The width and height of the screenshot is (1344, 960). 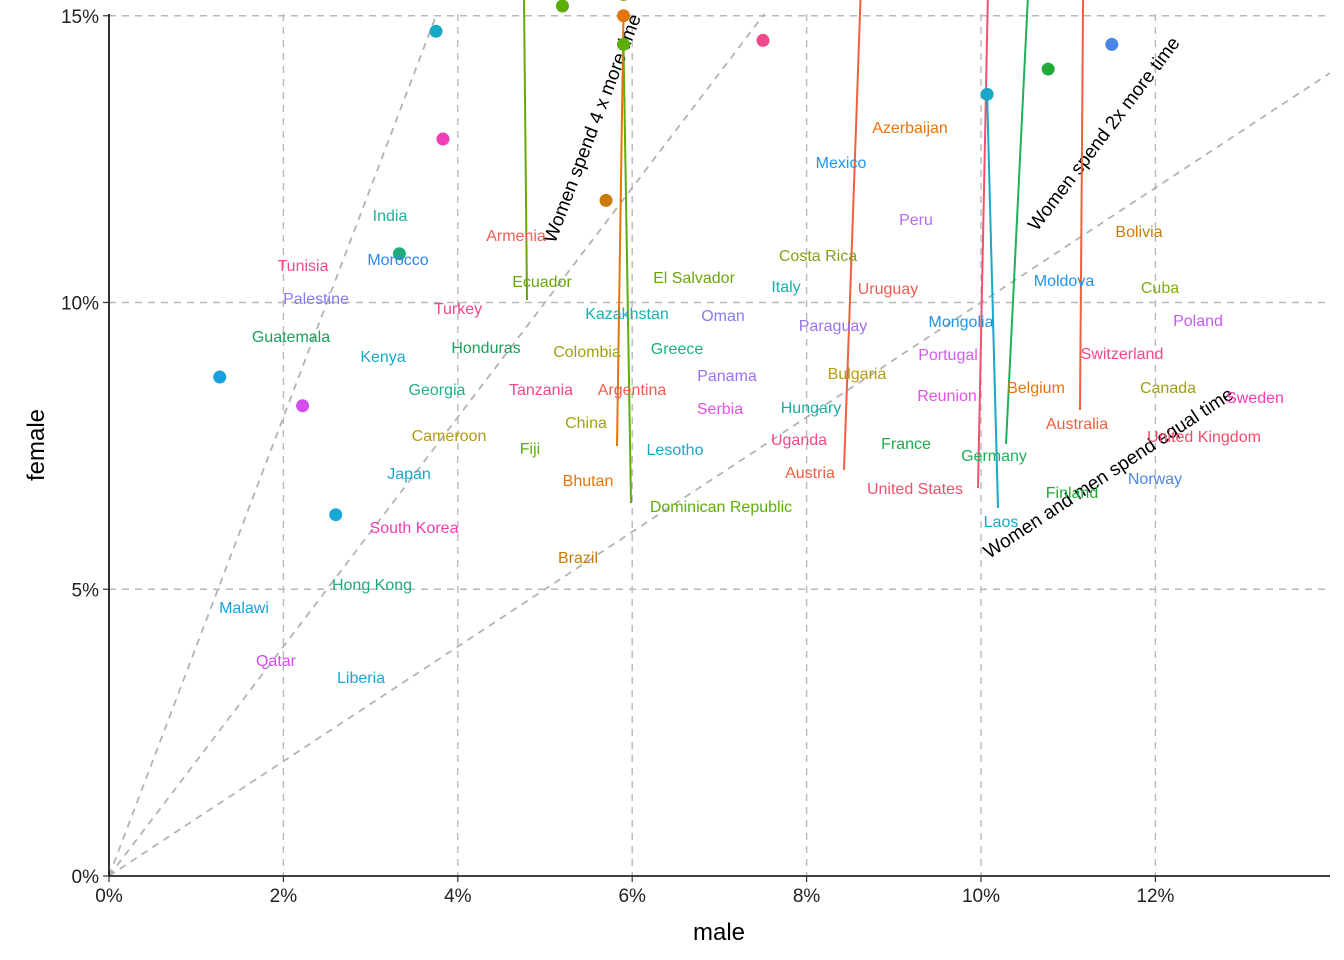 I want to click on point-label: Oman, so click(x=723, y=316).